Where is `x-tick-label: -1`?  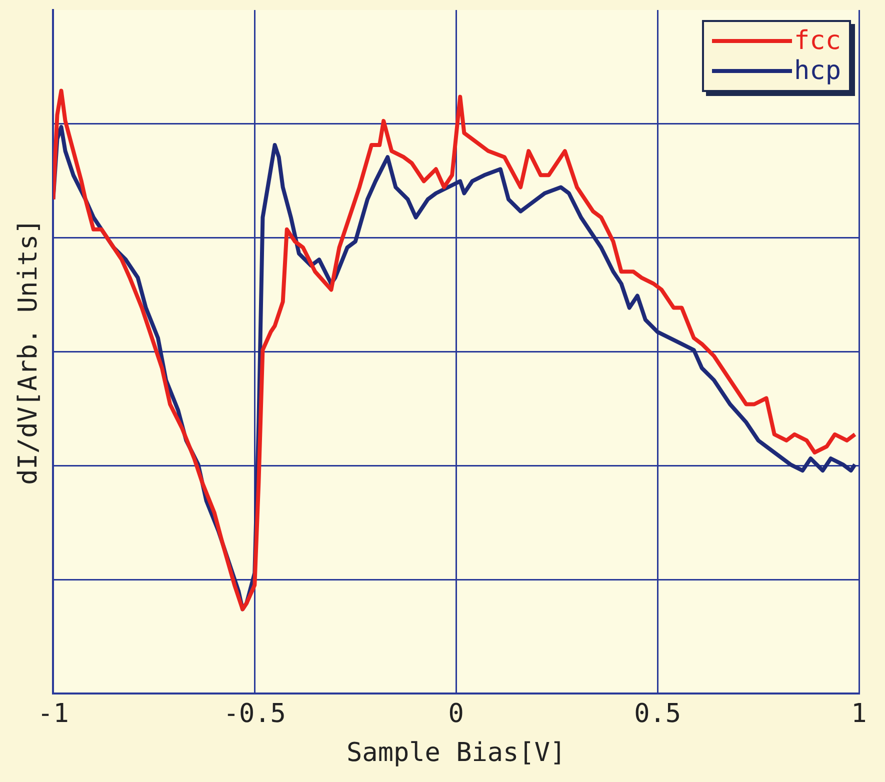
x-tick-label: -1 is located at coordinates (53, 713).